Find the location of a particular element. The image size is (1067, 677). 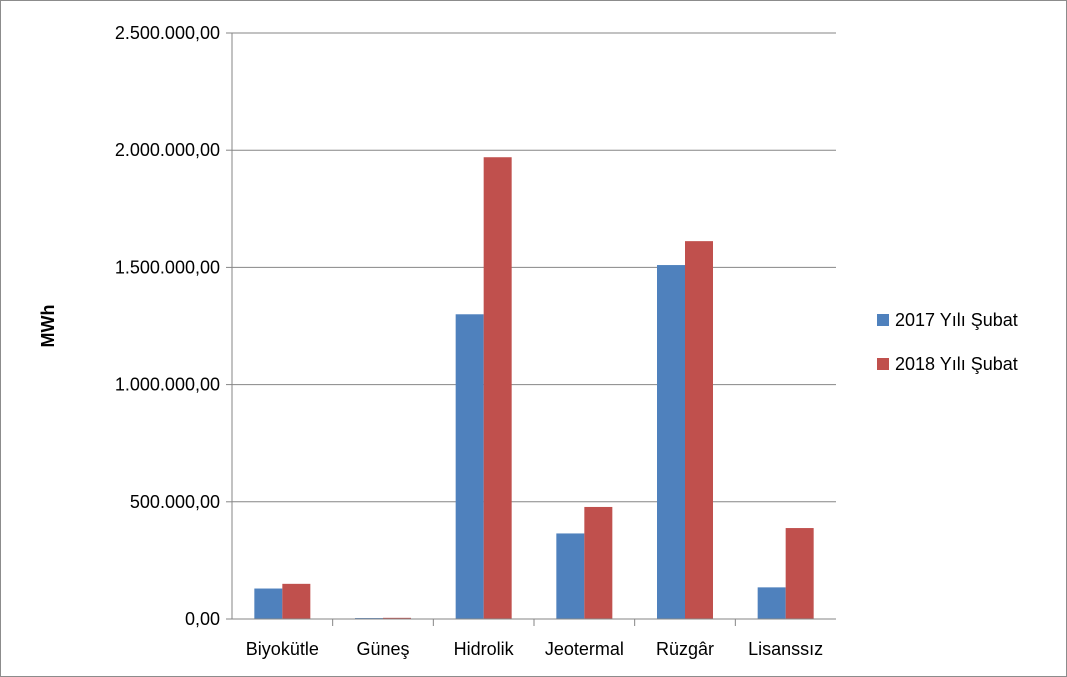

y-axis-title: MWh is located at coordinates (48, 326).